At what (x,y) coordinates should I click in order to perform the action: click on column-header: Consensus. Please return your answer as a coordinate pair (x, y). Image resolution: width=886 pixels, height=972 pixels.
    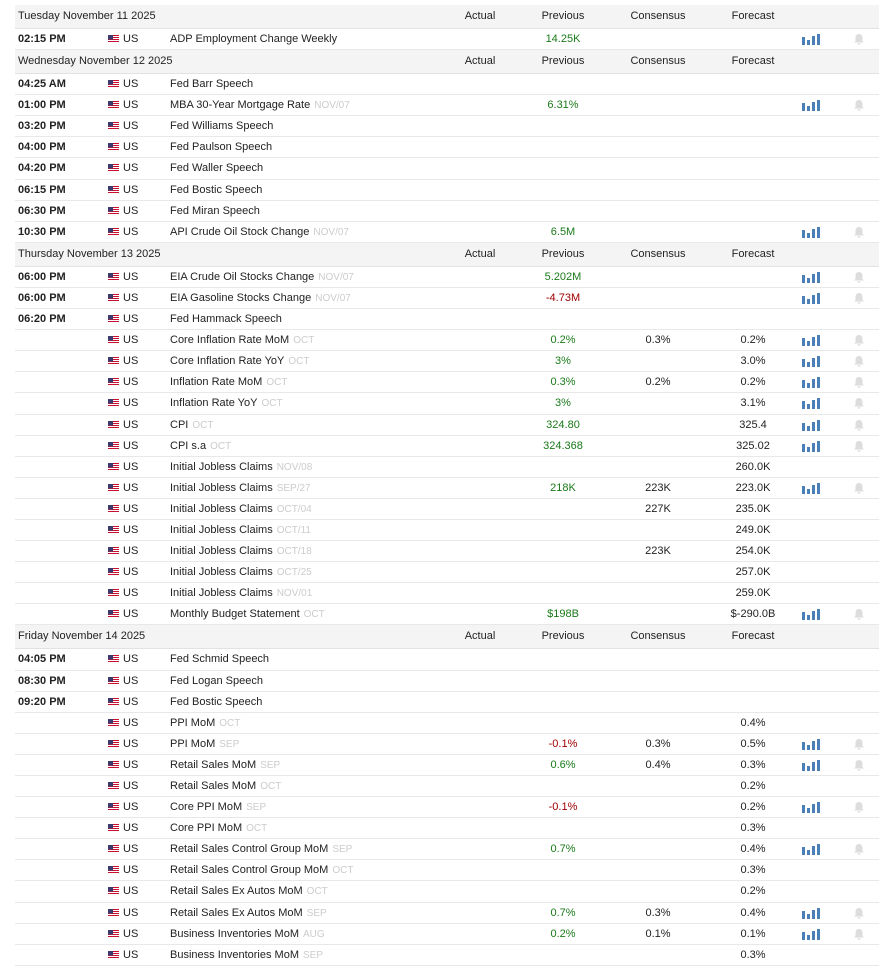
    Looking at the image, I should click on (658, 636).